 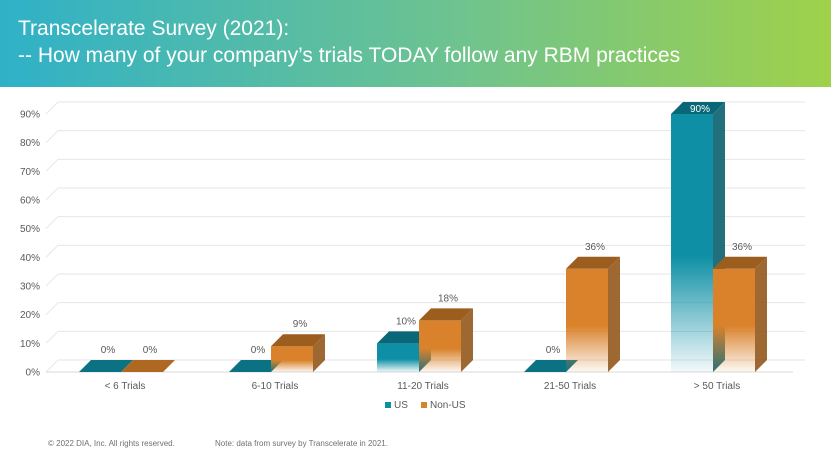 What do you see at coordinates (448, 298) in the screenshot?
I see `data-label: 18%` at bounding box center [448, 298].